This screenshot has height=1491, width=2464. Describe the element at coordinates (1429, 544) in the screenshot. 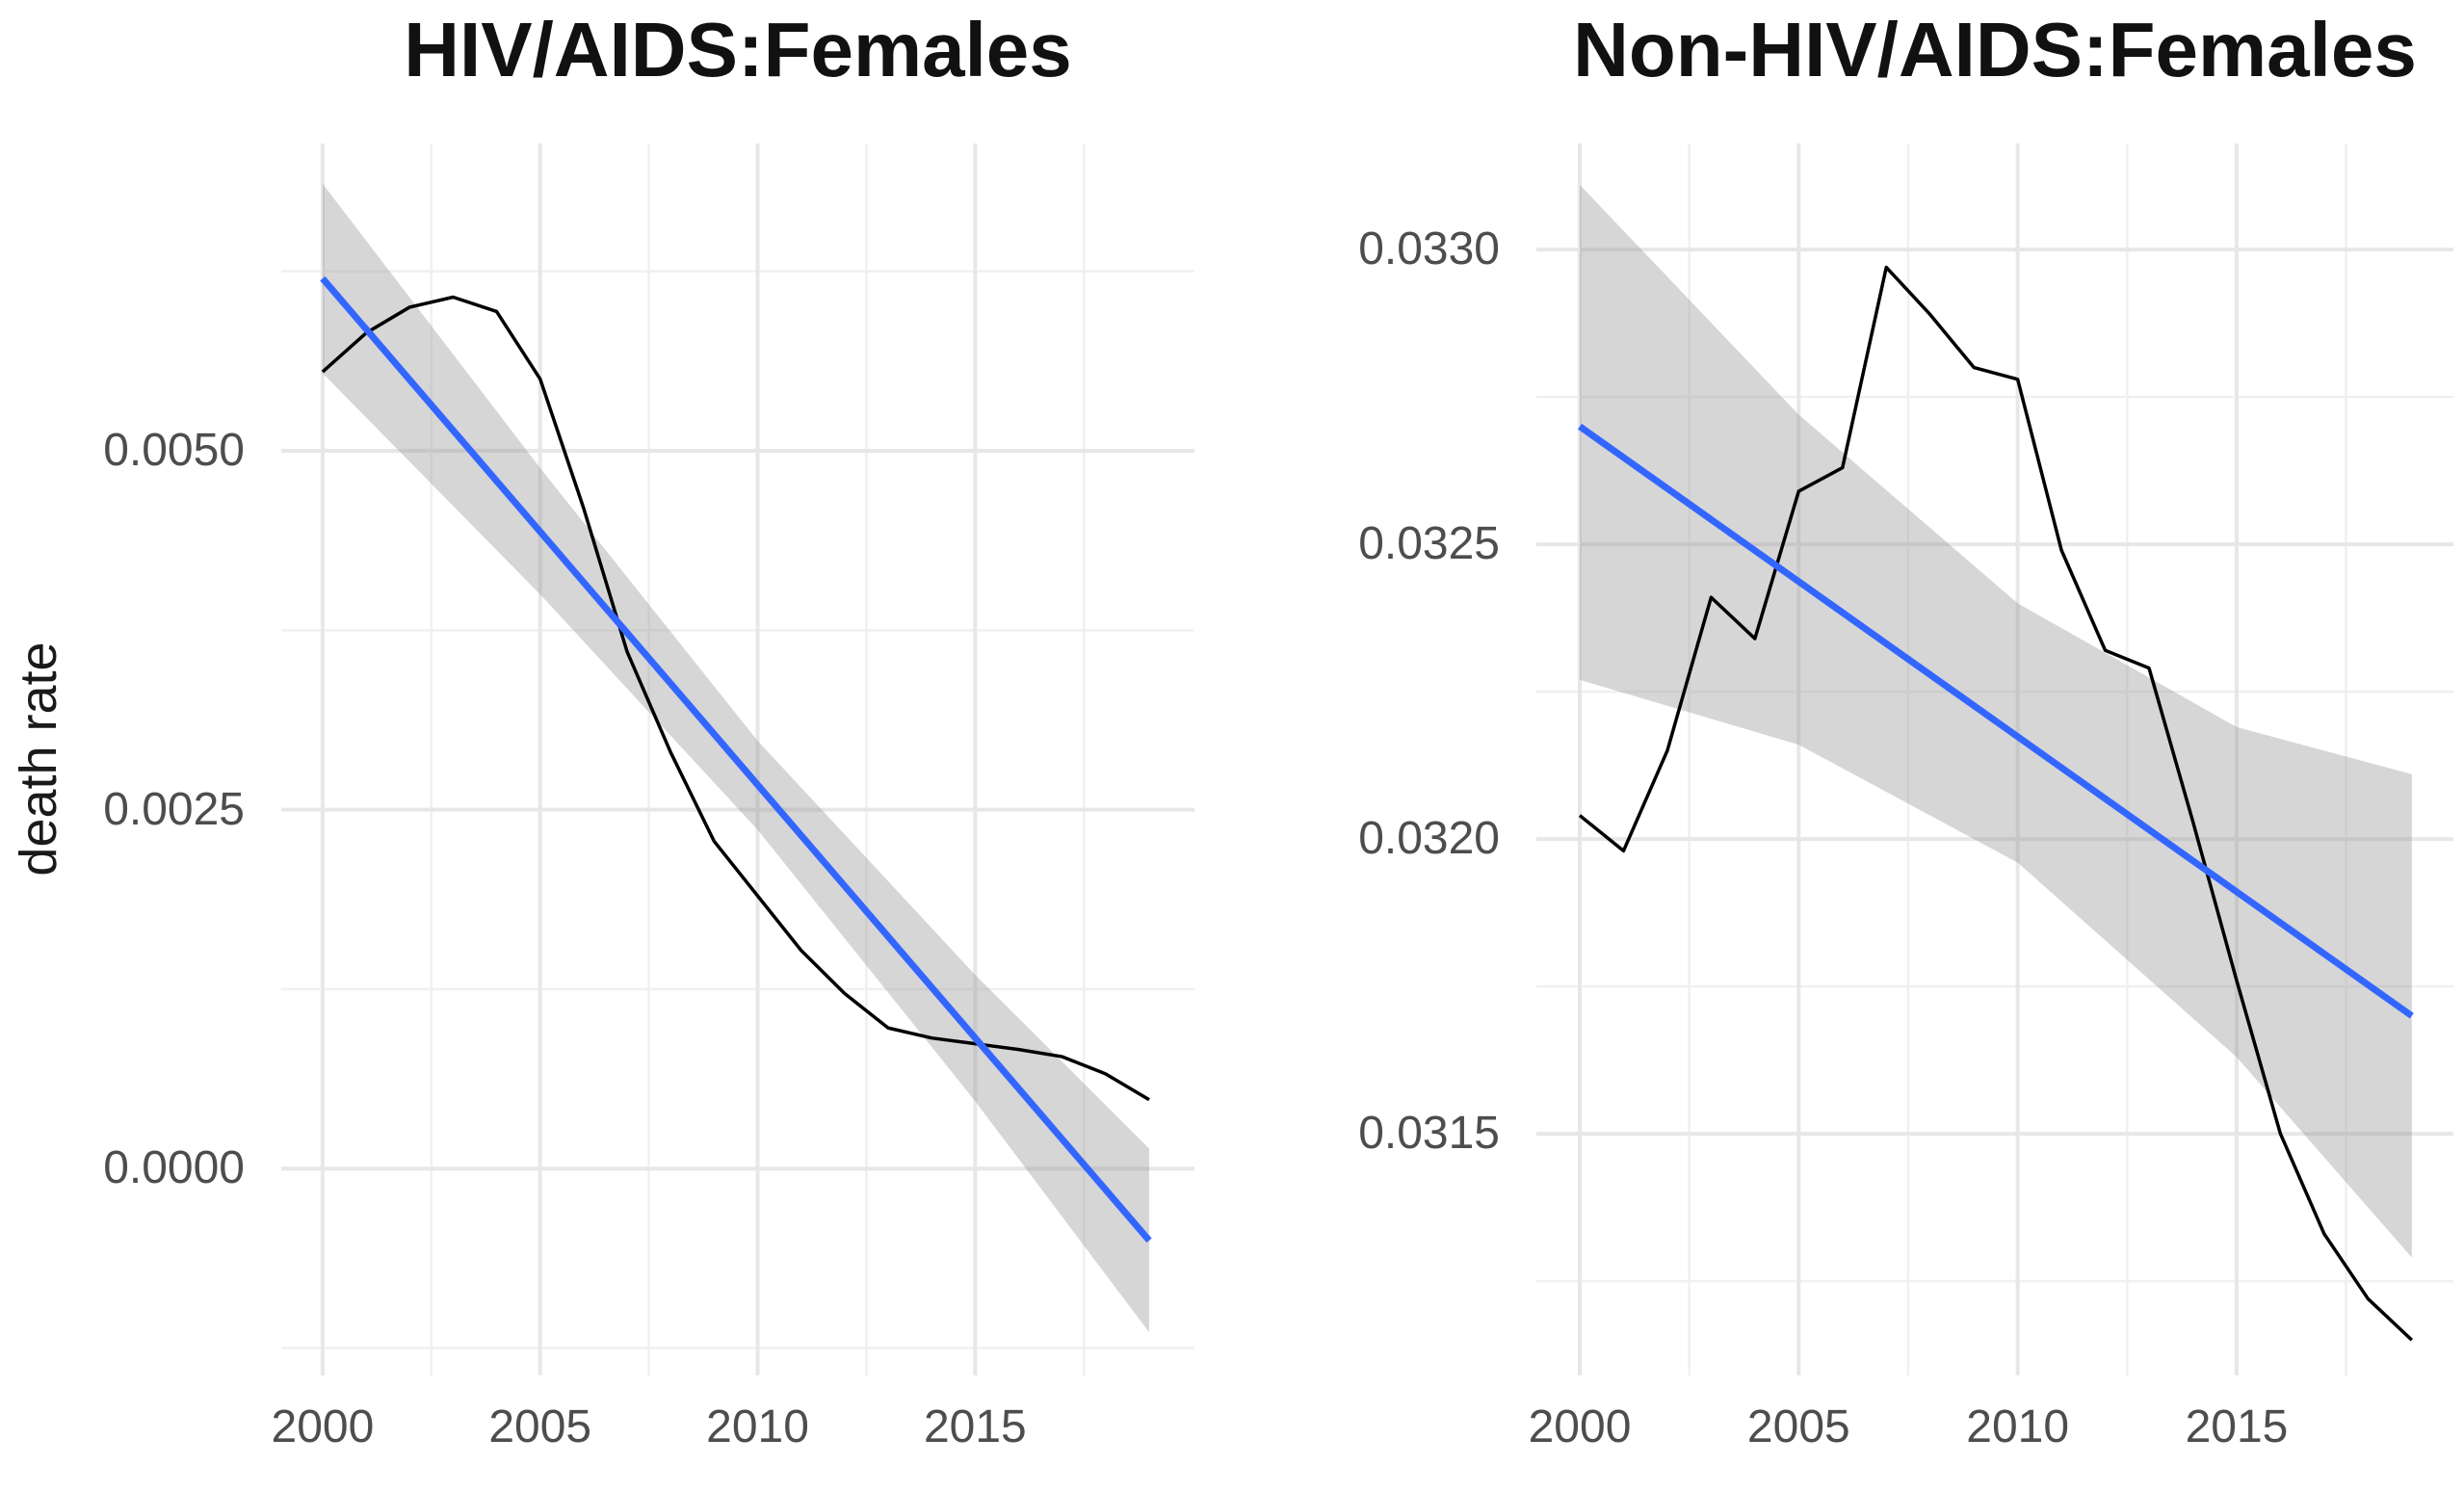

I see `y-tick-label: 0.0325` at that location.